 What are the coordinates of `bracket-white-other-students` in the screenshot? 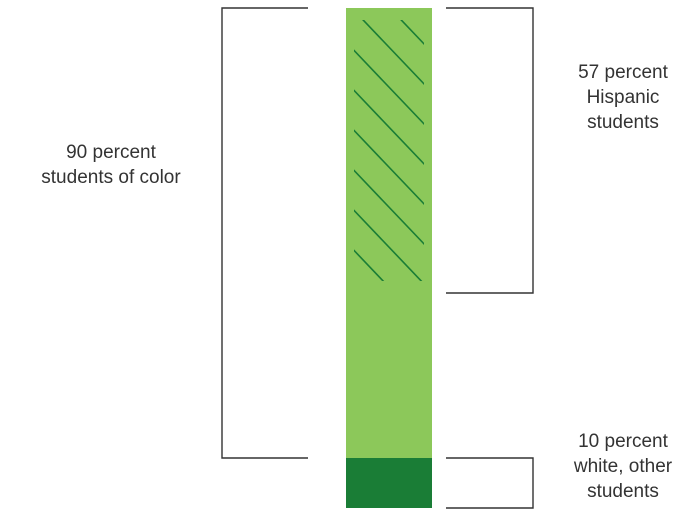 It's located at (490, 483).